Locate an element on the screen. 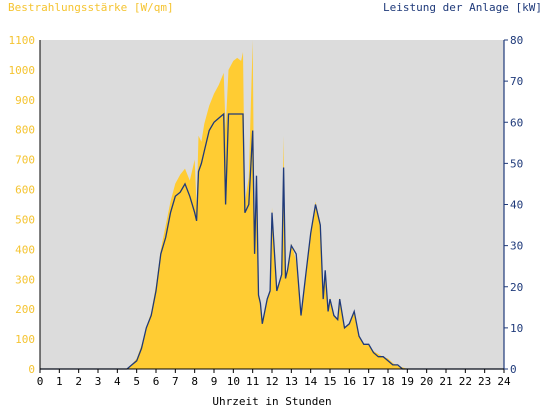 The image size is (544, 408). right-tick-label: 30 is located at coordinates (516, 246).